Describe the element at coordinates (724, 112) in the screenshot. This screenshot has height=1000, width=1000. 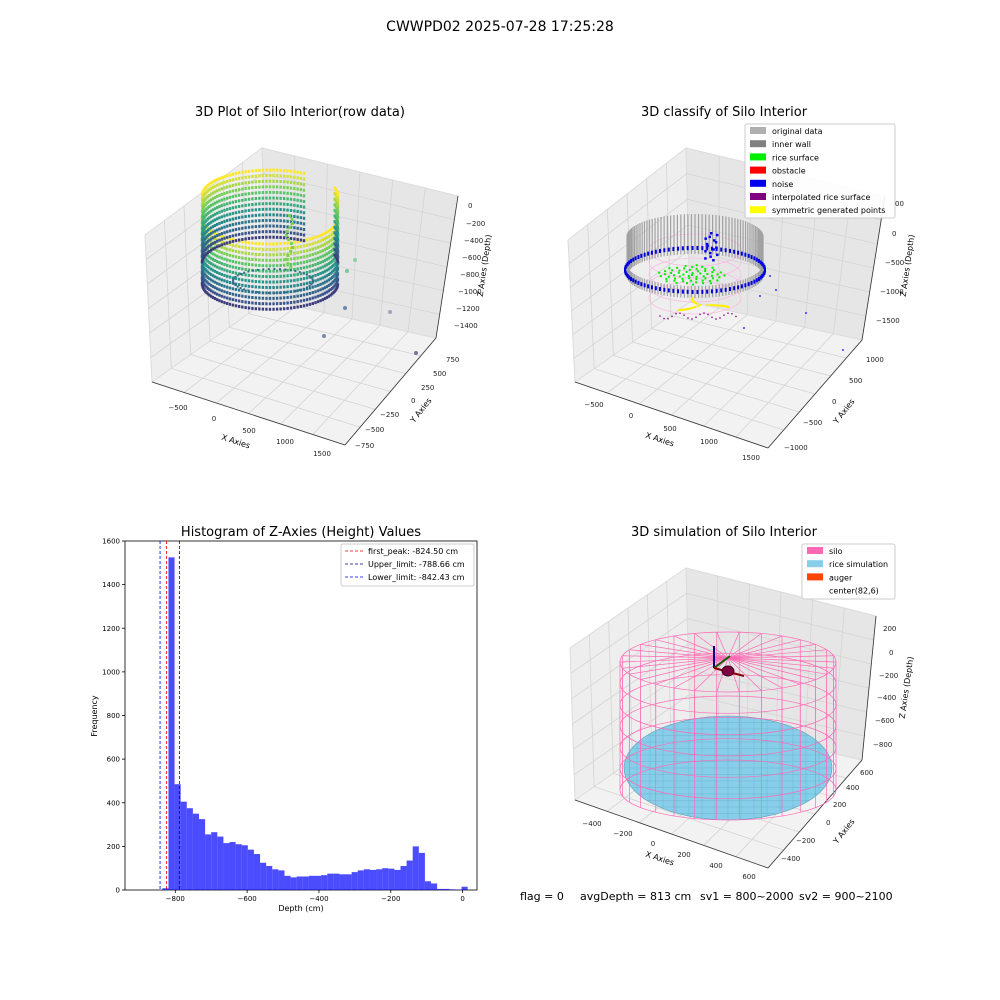
I see `classify-title: 3D classify of Silo Interior` at that location.